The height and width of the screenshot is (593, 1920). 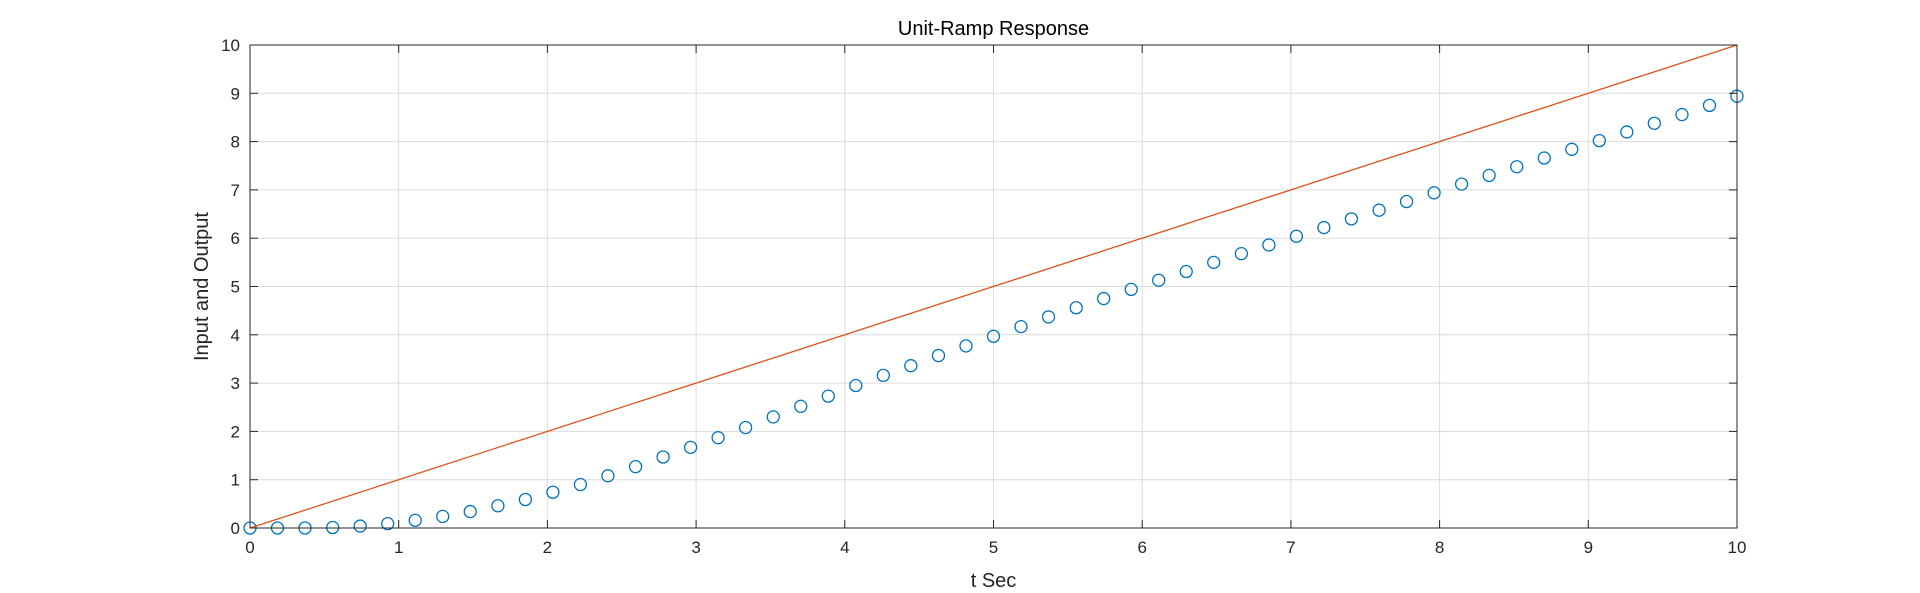 What do you see at coordinates (235, 190) in the screenshot?
I see `y-tick-label: 7` at bounding box center [235, 190].